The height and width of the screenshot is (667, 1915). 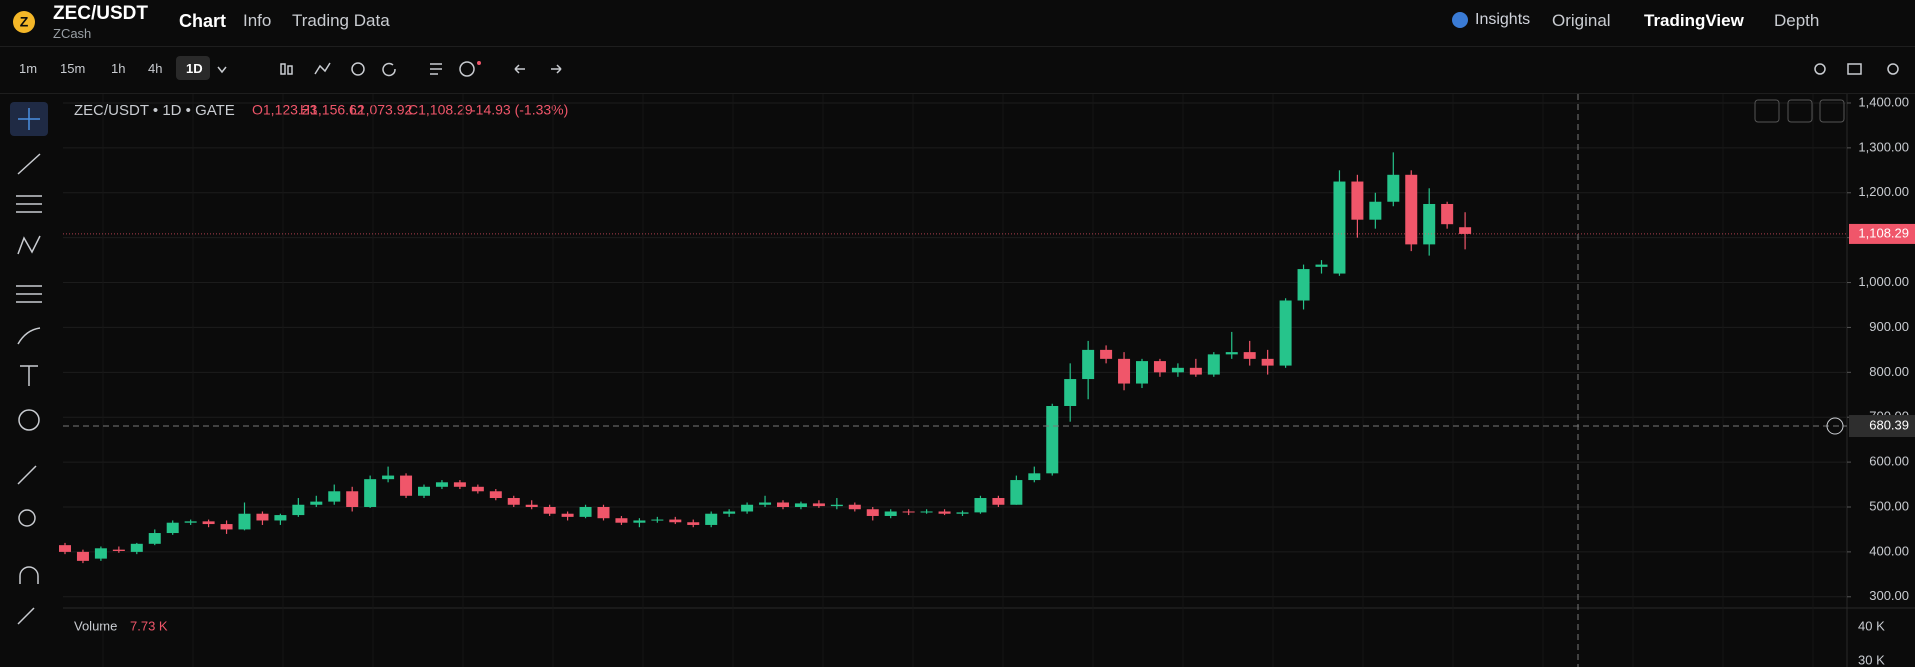 What do you see at coordinates (519, 110) in the screenshot?
I see `ohlc-legend: -14.93 (-1.33%)` at bounding box center [519, 110].